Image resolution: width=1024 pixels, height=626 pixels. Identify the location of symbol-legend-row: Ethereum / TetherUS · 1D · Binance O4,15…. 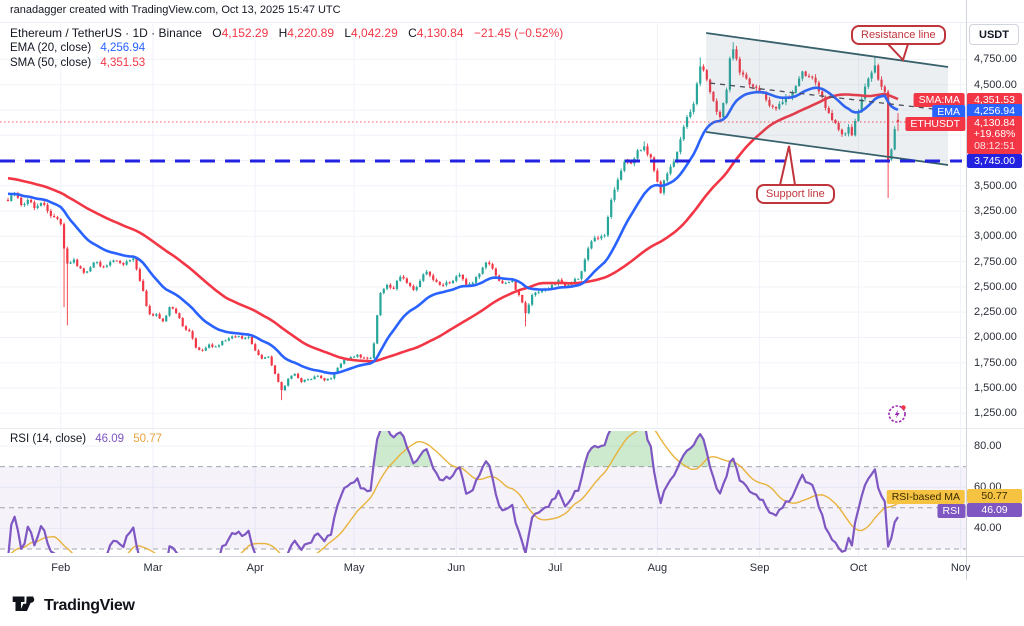
(286, 33).